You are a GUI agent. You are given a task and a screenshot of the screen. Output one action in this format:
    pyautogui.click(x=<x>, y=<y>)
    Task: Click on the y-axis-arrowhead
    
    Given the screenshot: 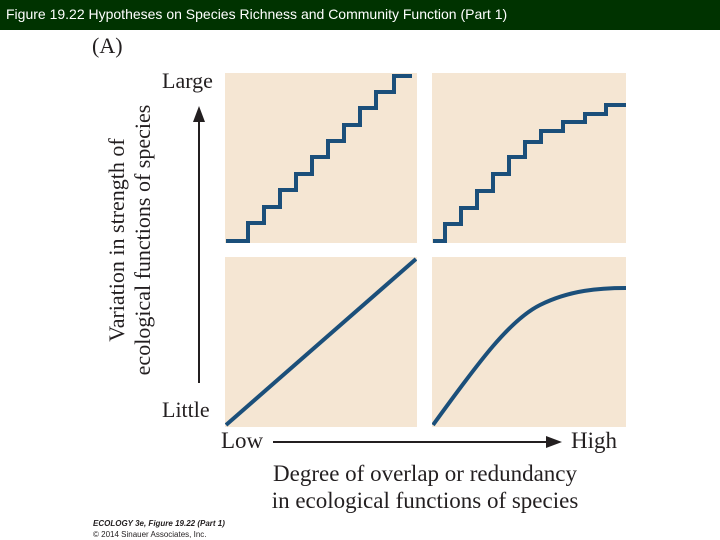 What is the action you would take?
    pyautogui.click(x=199, y=114)
    